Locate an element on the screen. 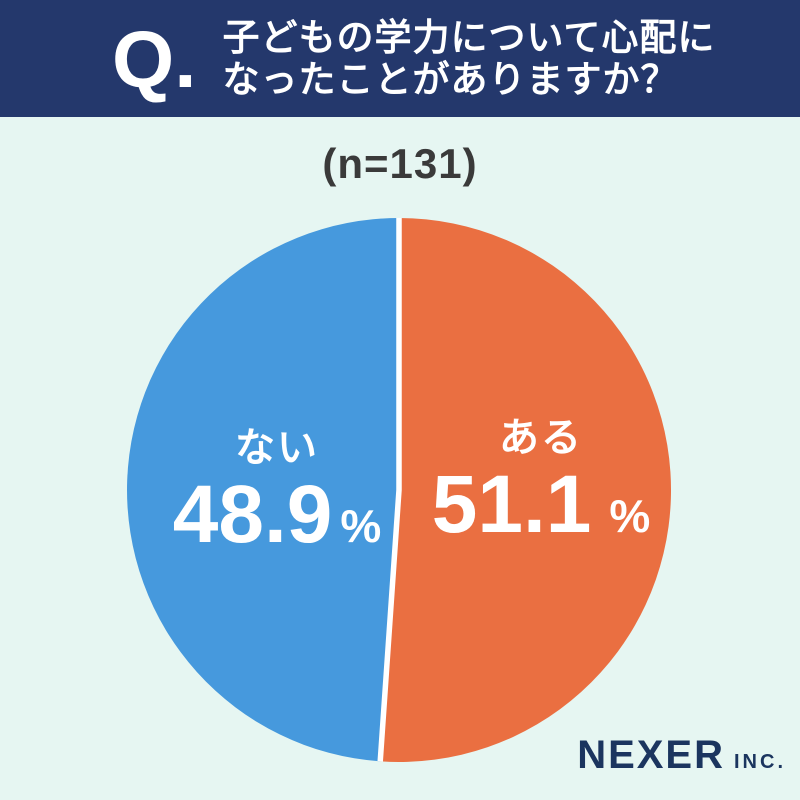  question-header: Q. 子どもの学力について心配に なったことがありますか？ is located at coordinates (400, 58).